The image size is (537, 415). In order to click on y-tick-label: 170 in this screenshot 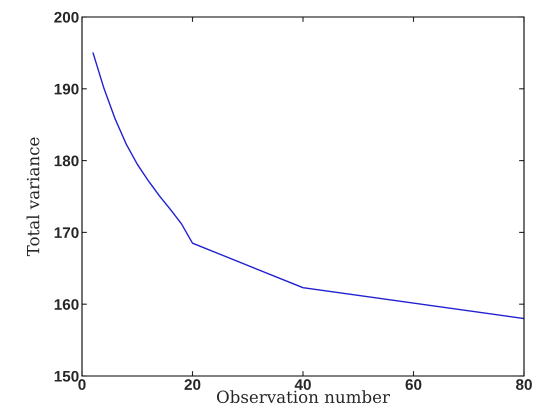, I will do `click(66, 232)`.